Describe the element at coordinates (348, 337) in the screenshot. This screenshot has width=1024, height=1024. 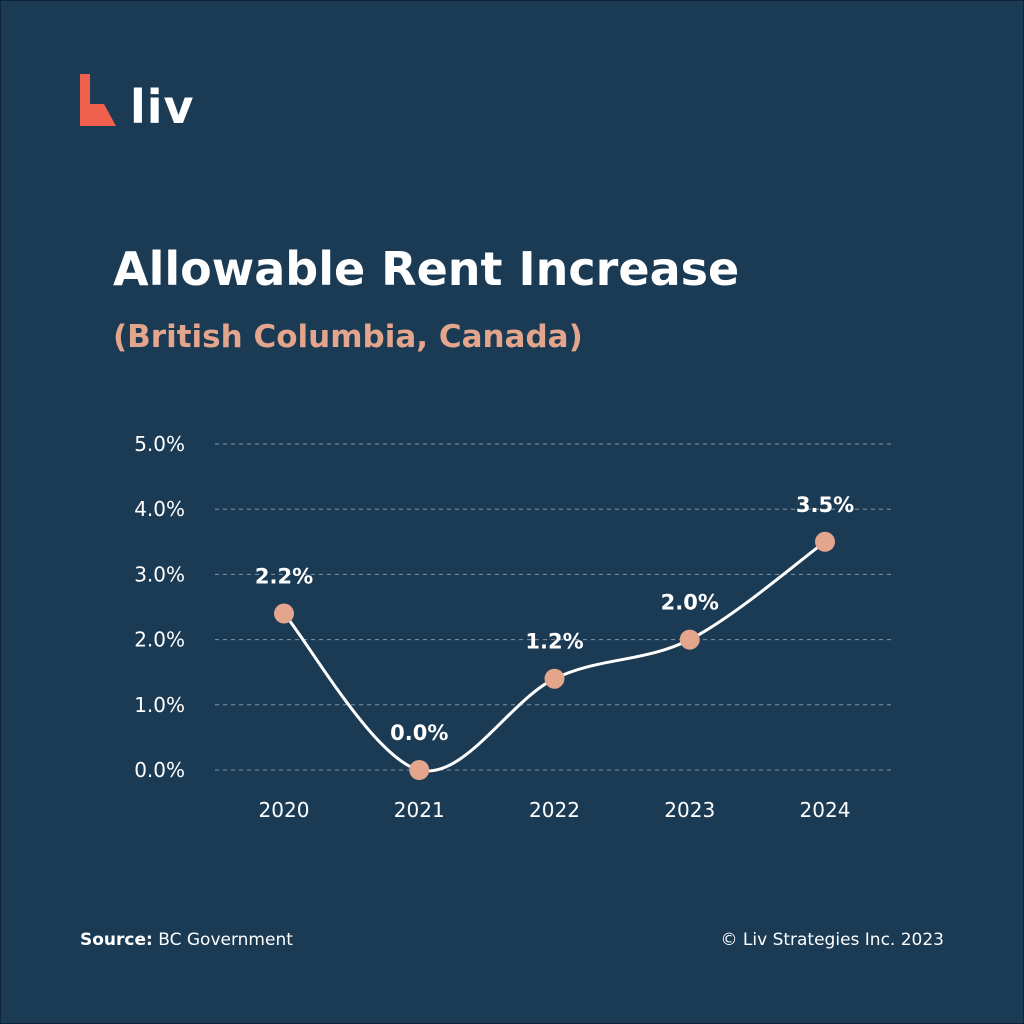
I see `chart-subtitle: (British Columbia, Canada)` at that location.